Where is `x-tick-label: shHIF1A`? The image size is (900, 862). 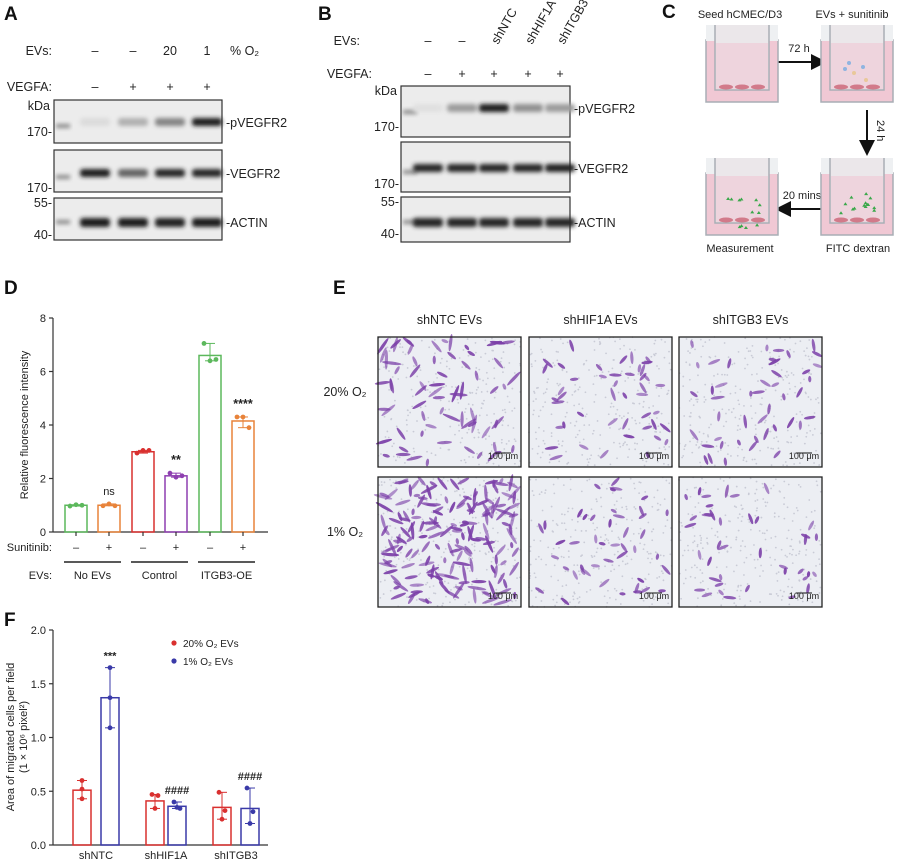
x-tick-label: shHIF1A is located at coordinates (166, 856).